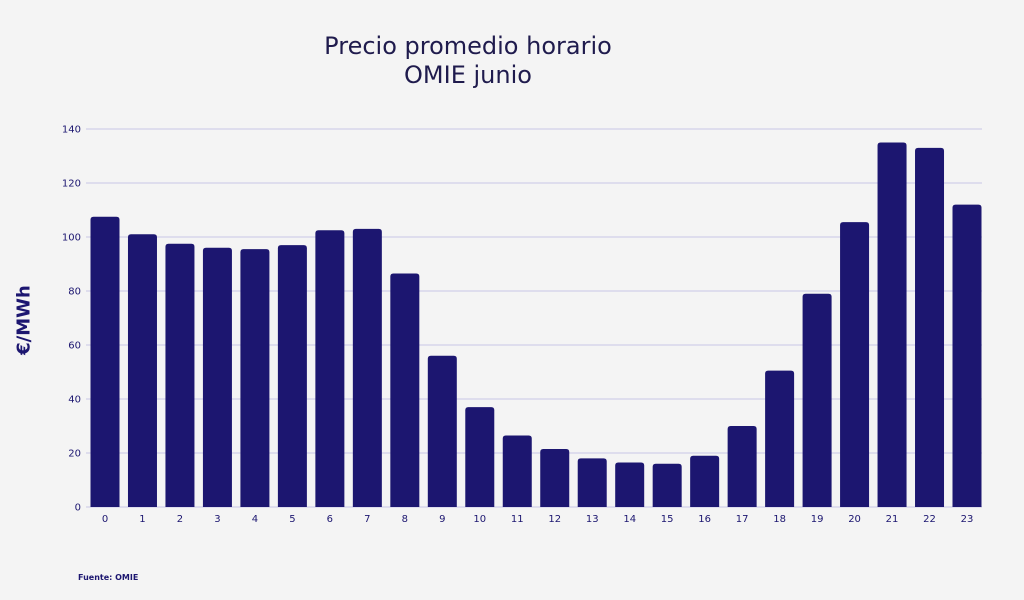 This screenshot has width=1024, height=600. Describe the element at coordinates (74, 400) in the screenshot. I see `y-tick-label: 40` at that location.